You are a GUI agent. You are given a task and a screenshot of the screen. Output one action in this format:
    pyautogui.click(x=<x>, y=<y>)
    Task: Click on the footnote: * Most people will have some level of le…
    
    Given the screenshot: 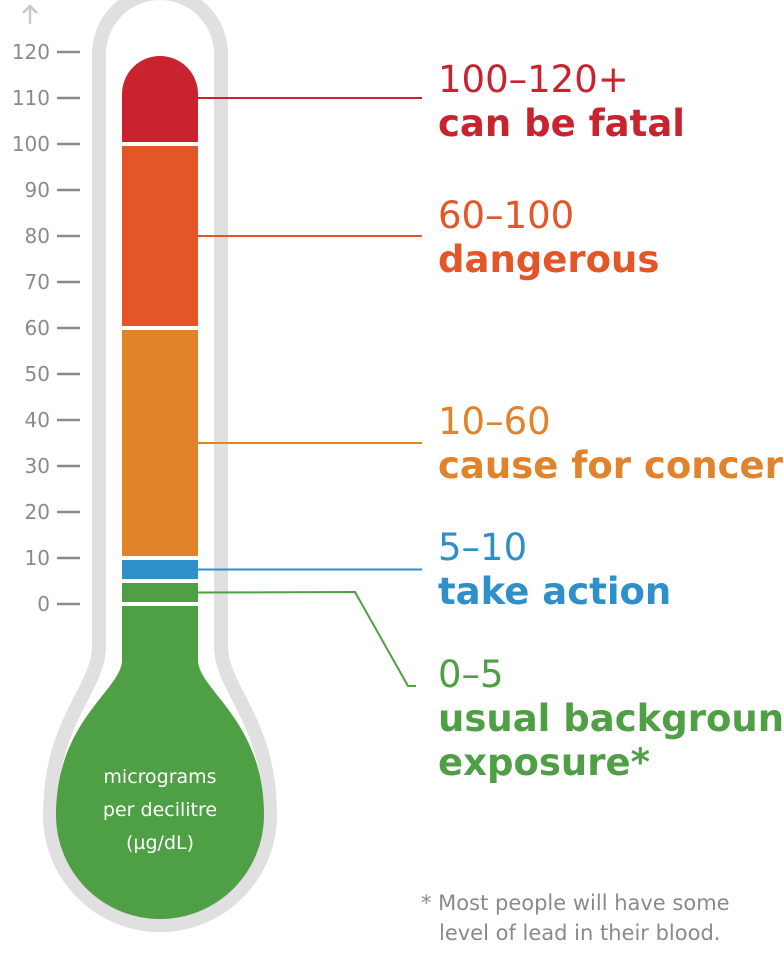 What is the action you would take?
    pyautogui.click(x=575, y=918)
    